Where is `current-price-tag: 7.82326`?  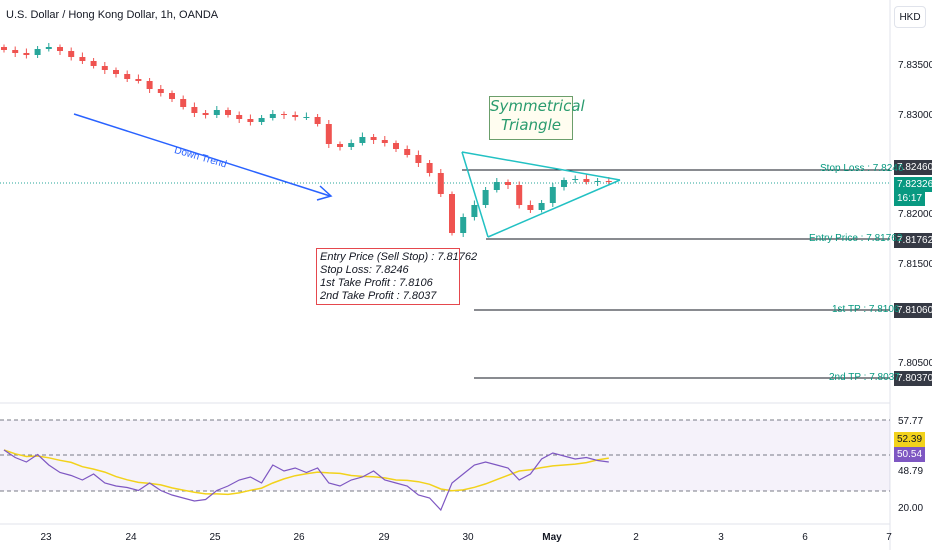
current-price-tag: 7.82326 is located at coordinates (913, 184).